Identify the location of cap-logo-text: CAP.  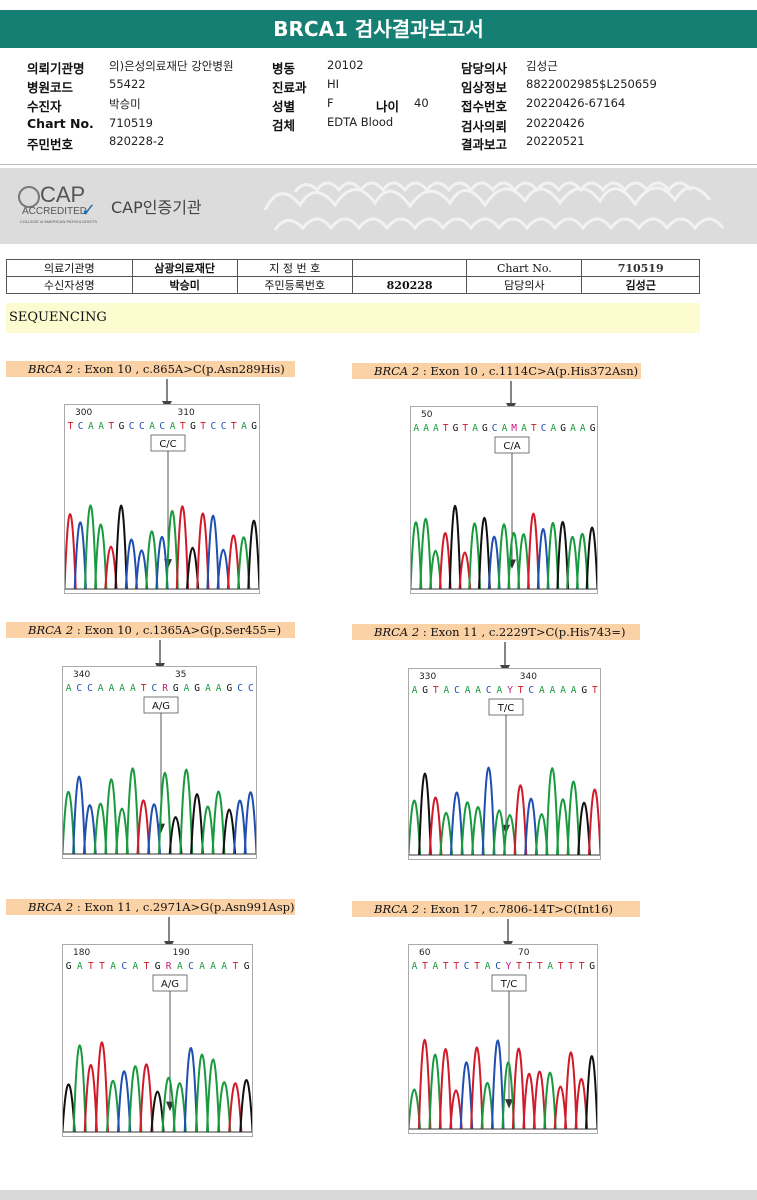
(63, 194).